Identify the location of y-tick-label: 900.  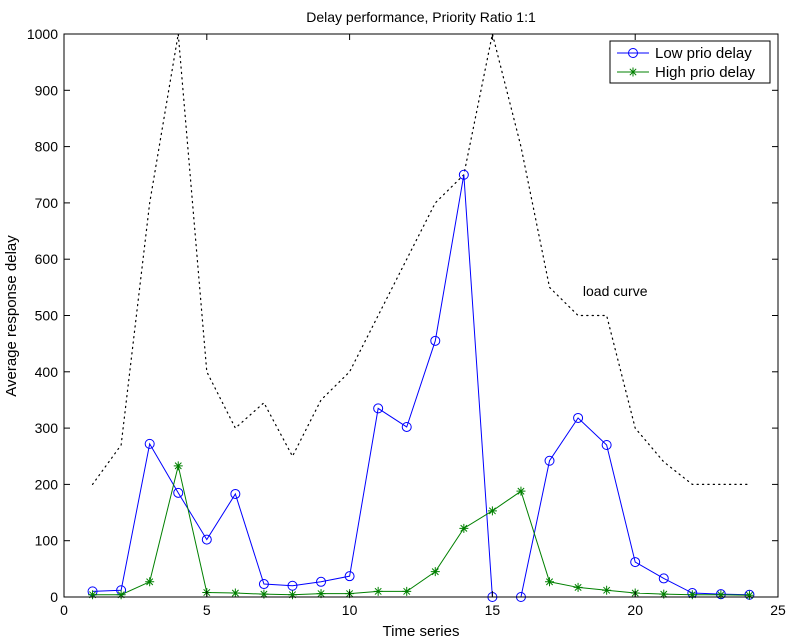
(47, 90).